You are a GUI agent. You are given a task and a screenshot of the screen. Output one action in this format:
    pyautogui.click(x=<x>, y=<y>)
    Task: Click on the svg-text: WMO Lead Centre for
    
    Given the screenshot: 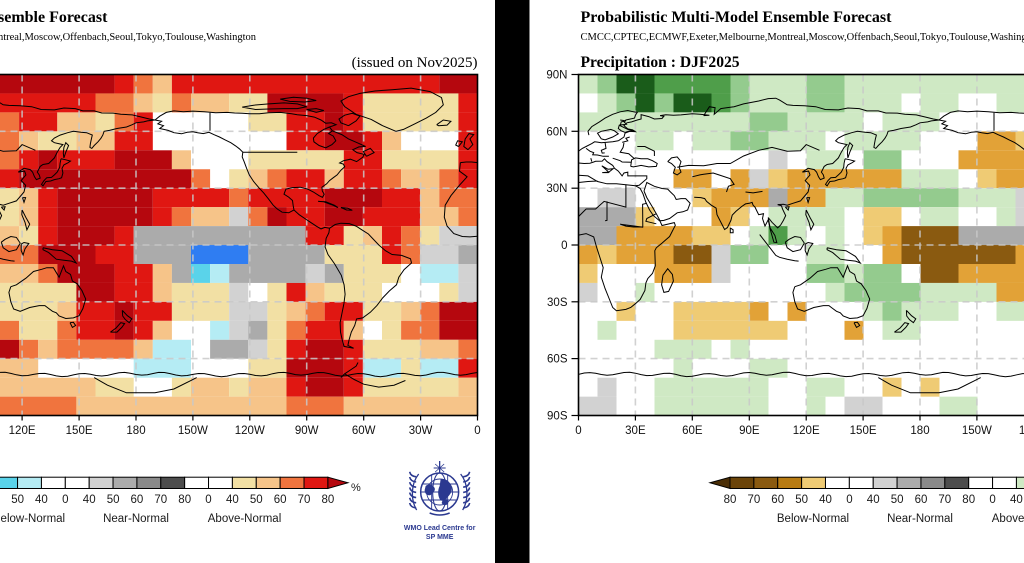 What is the action you would take?
    pyautogui.click(x=440, y=528)
    